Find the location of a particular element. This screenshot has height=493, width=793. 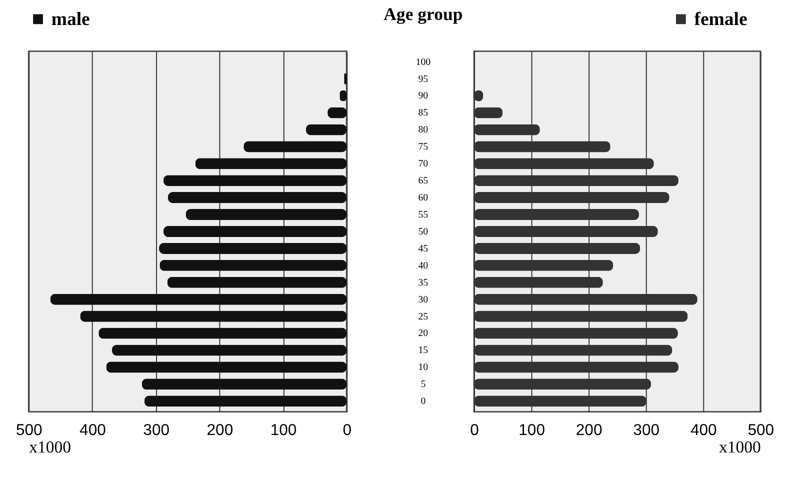

y-tick-label: 15 is located at coordinates (423, 350).